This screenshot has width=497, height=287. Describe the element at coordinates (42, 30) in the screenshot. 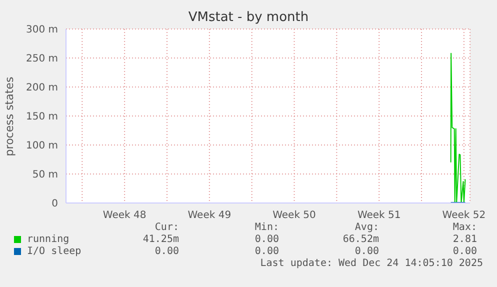

I see `y-tick-label: 300 m` at that location.